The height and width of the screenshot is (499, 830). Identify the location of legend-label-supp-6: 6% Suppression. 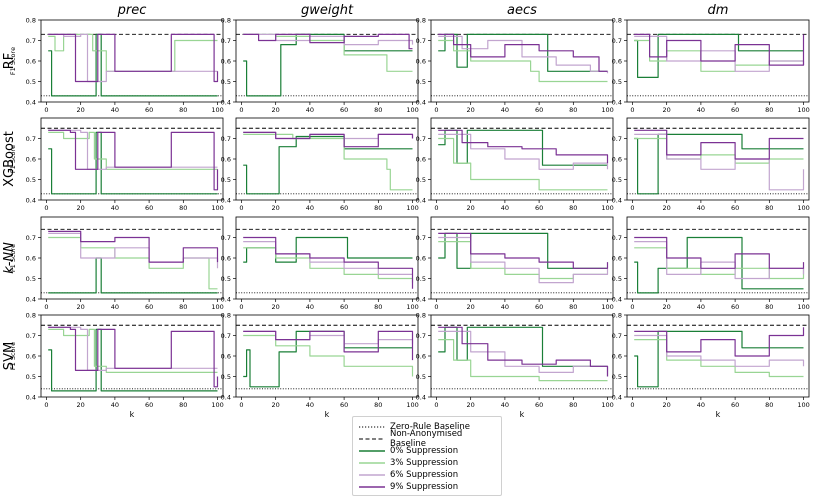
(424, 474).